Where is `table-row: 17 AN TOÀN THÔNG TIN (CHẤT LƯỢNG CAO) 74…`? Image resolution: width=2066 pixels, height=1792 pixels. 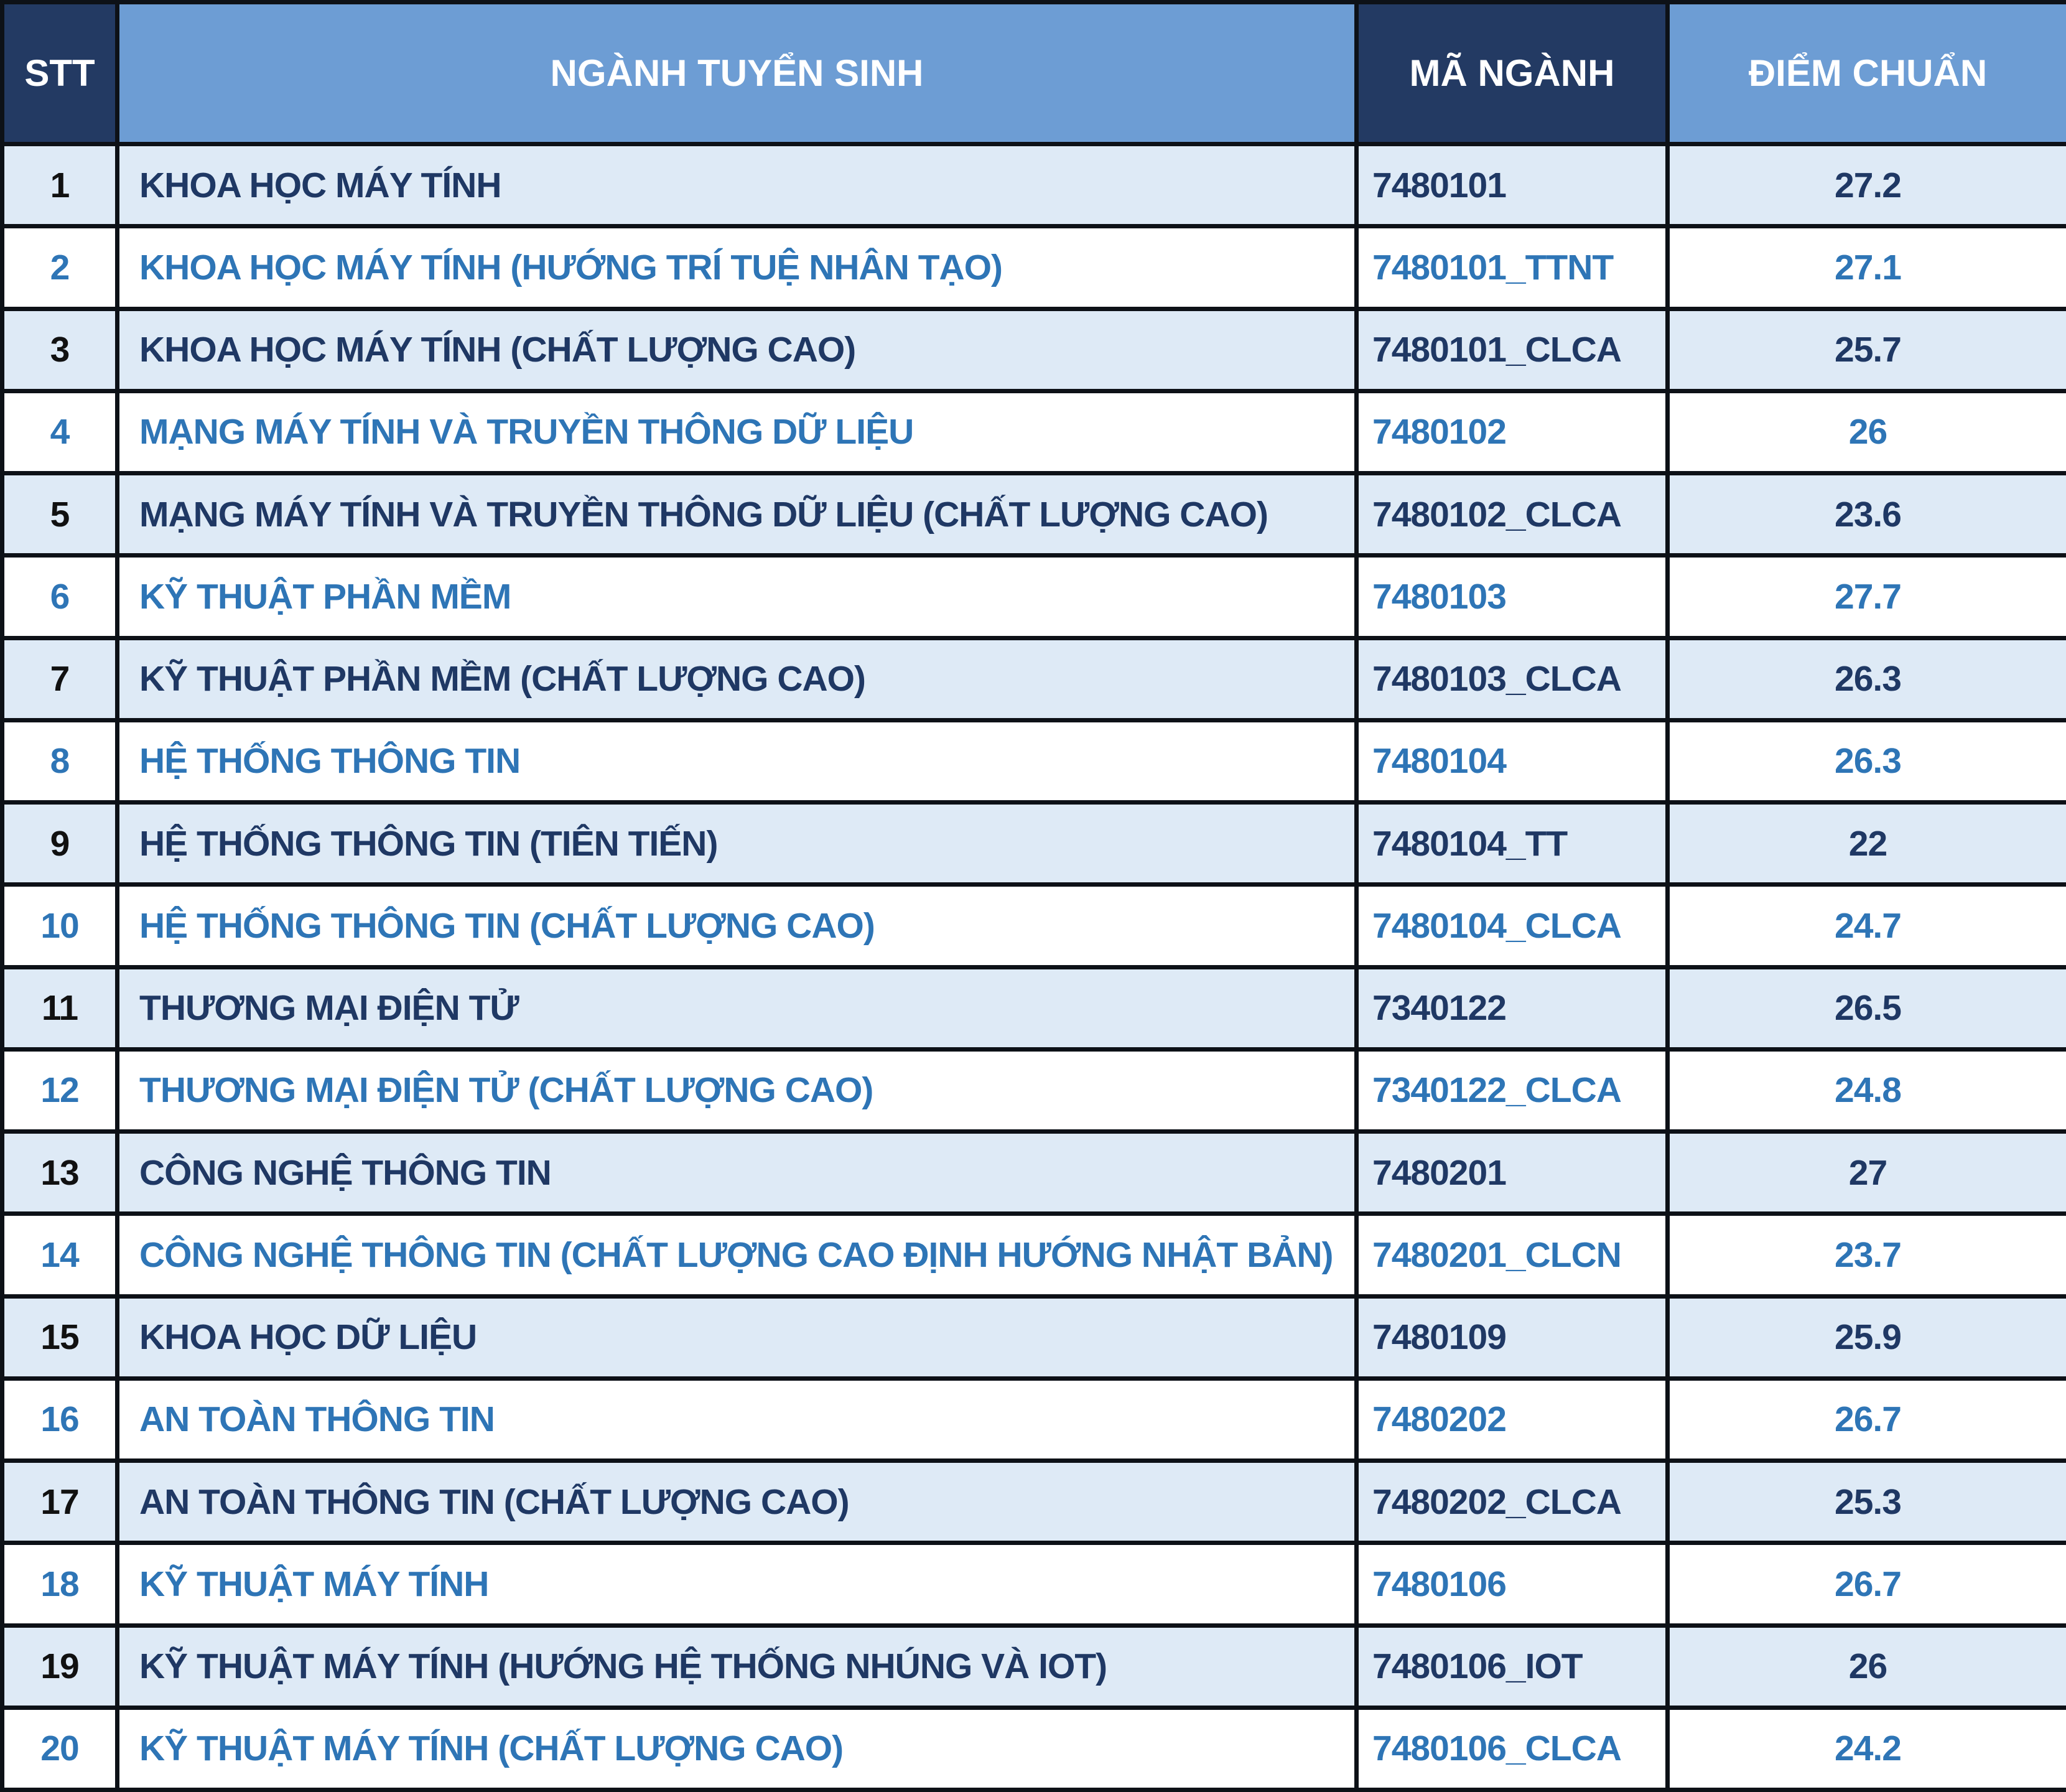 table-row: 17 AN TOÀN THÔNG TIN (CHẤT LƯỢNG CAO) 74… is located at coordinates (1033, 1502).